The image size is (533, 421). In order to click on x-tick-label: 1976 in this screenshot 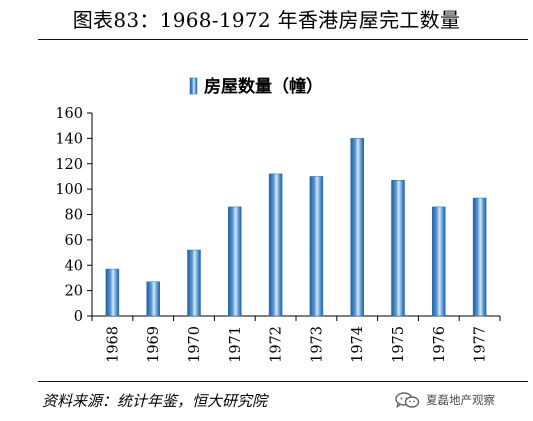, I will do `click(440, 344)`.